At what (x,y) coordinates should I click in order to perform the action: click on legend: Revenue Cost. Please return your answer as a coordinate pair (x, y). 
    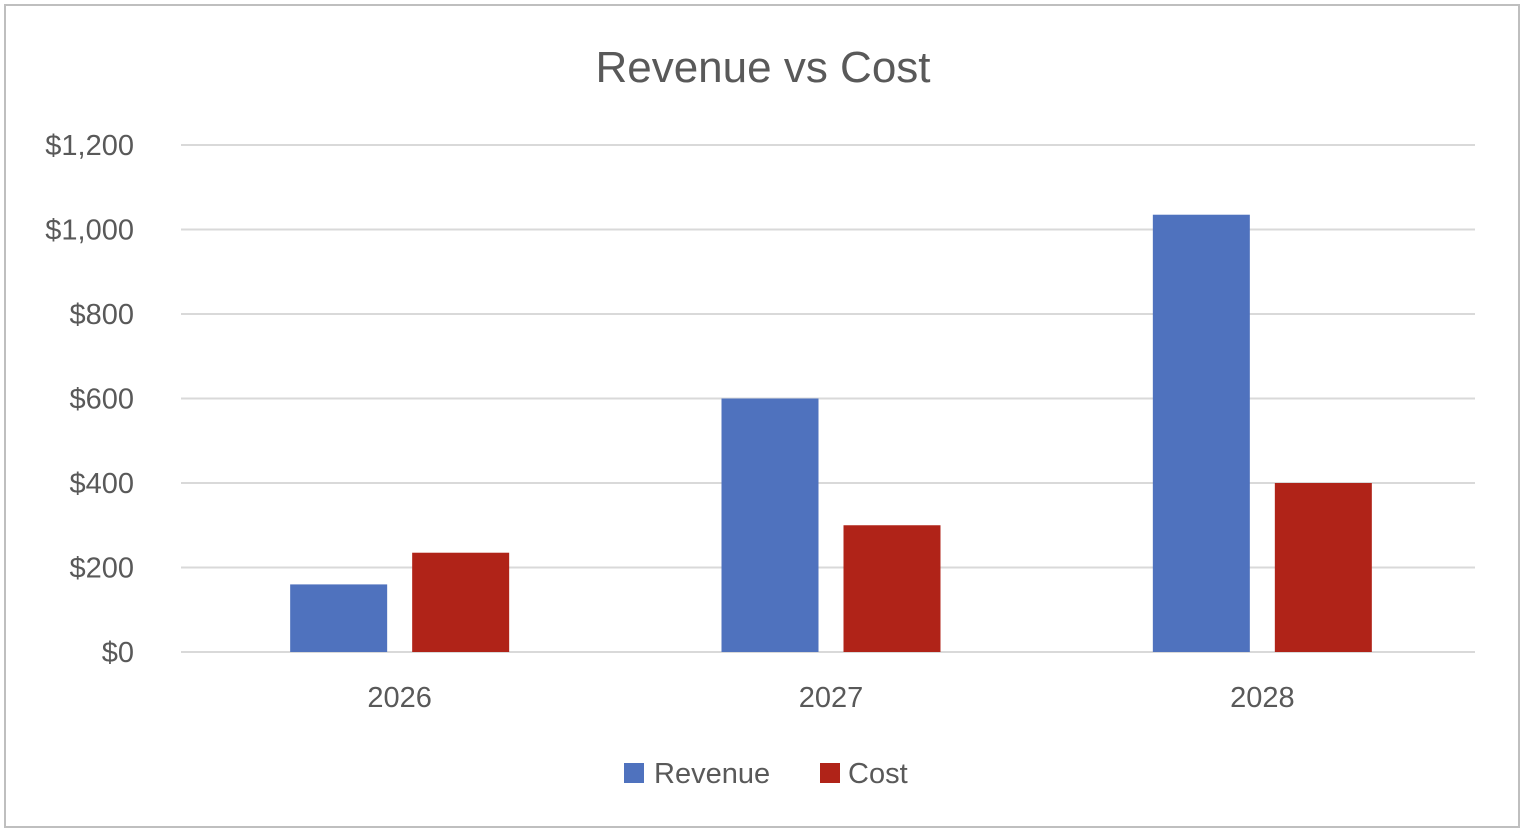
    Looking at the image, I should click on (766, 774).